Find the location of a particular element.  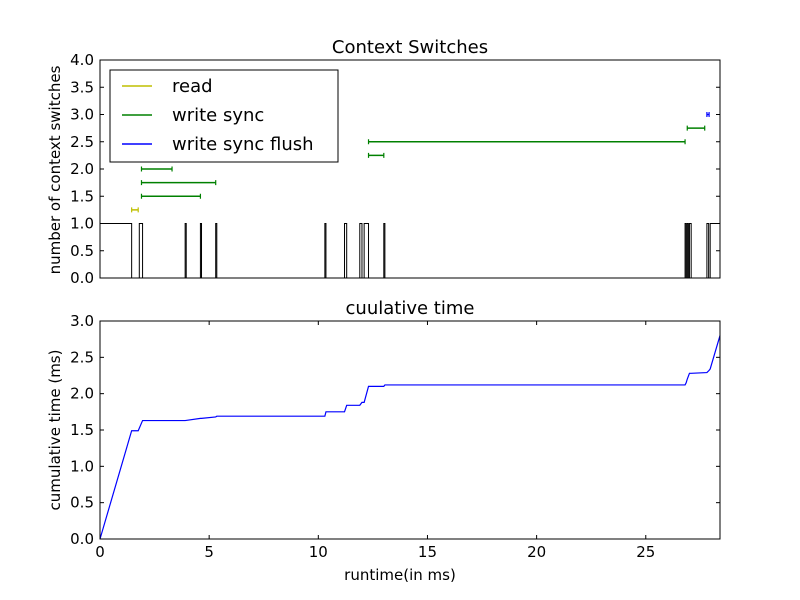

y-tick-label: 4.0 is located at coordinates (82, 60).